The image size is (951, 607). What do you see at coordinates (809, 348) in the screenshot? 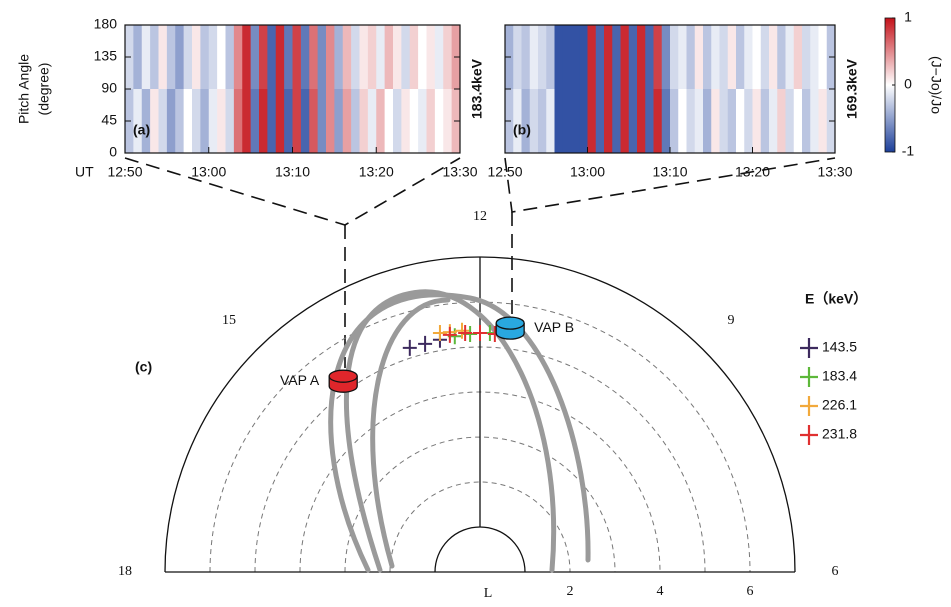
I see `legend-marker` at bounding box center [809, 348].